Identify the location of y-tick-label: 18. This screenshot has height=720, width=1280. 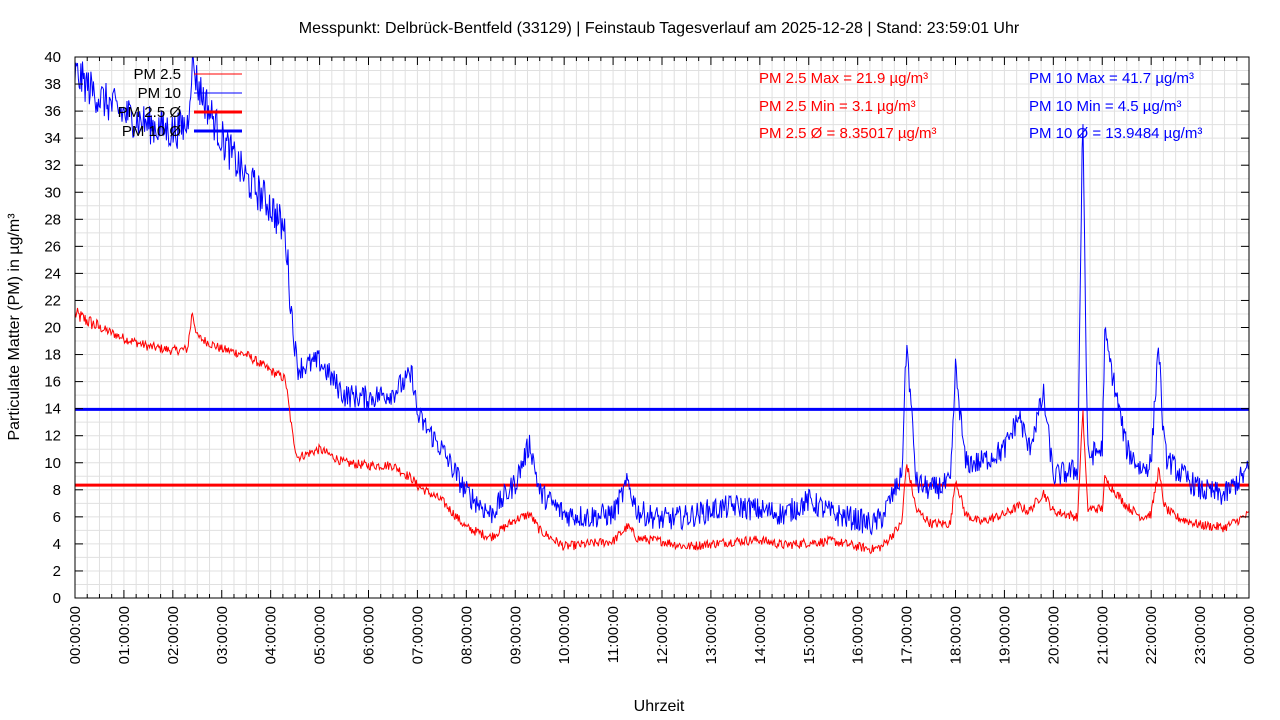
(52, 355).